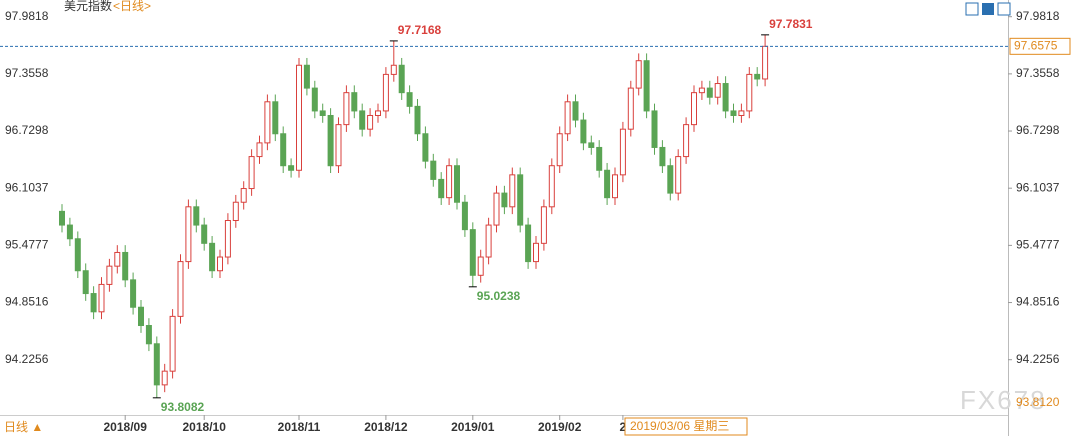 The image size is (1091, 436). Describe the element at coordinates (1003, 400) in the screenshot. I see `watermark: FX678` at that location.